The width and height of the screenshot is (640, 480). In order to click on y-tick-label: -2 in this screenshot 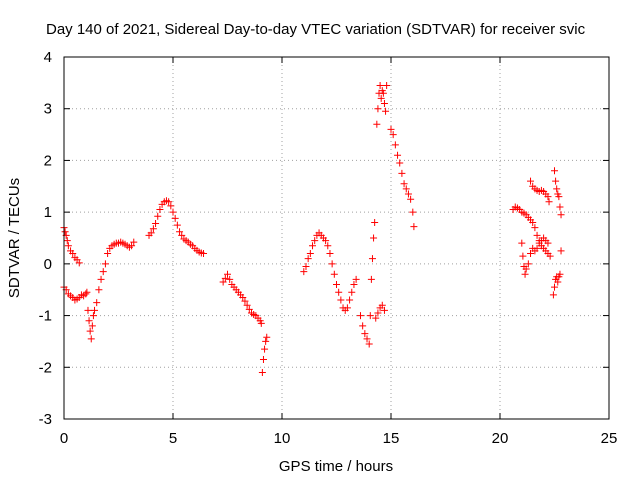, I will do `click(45, 367)`.